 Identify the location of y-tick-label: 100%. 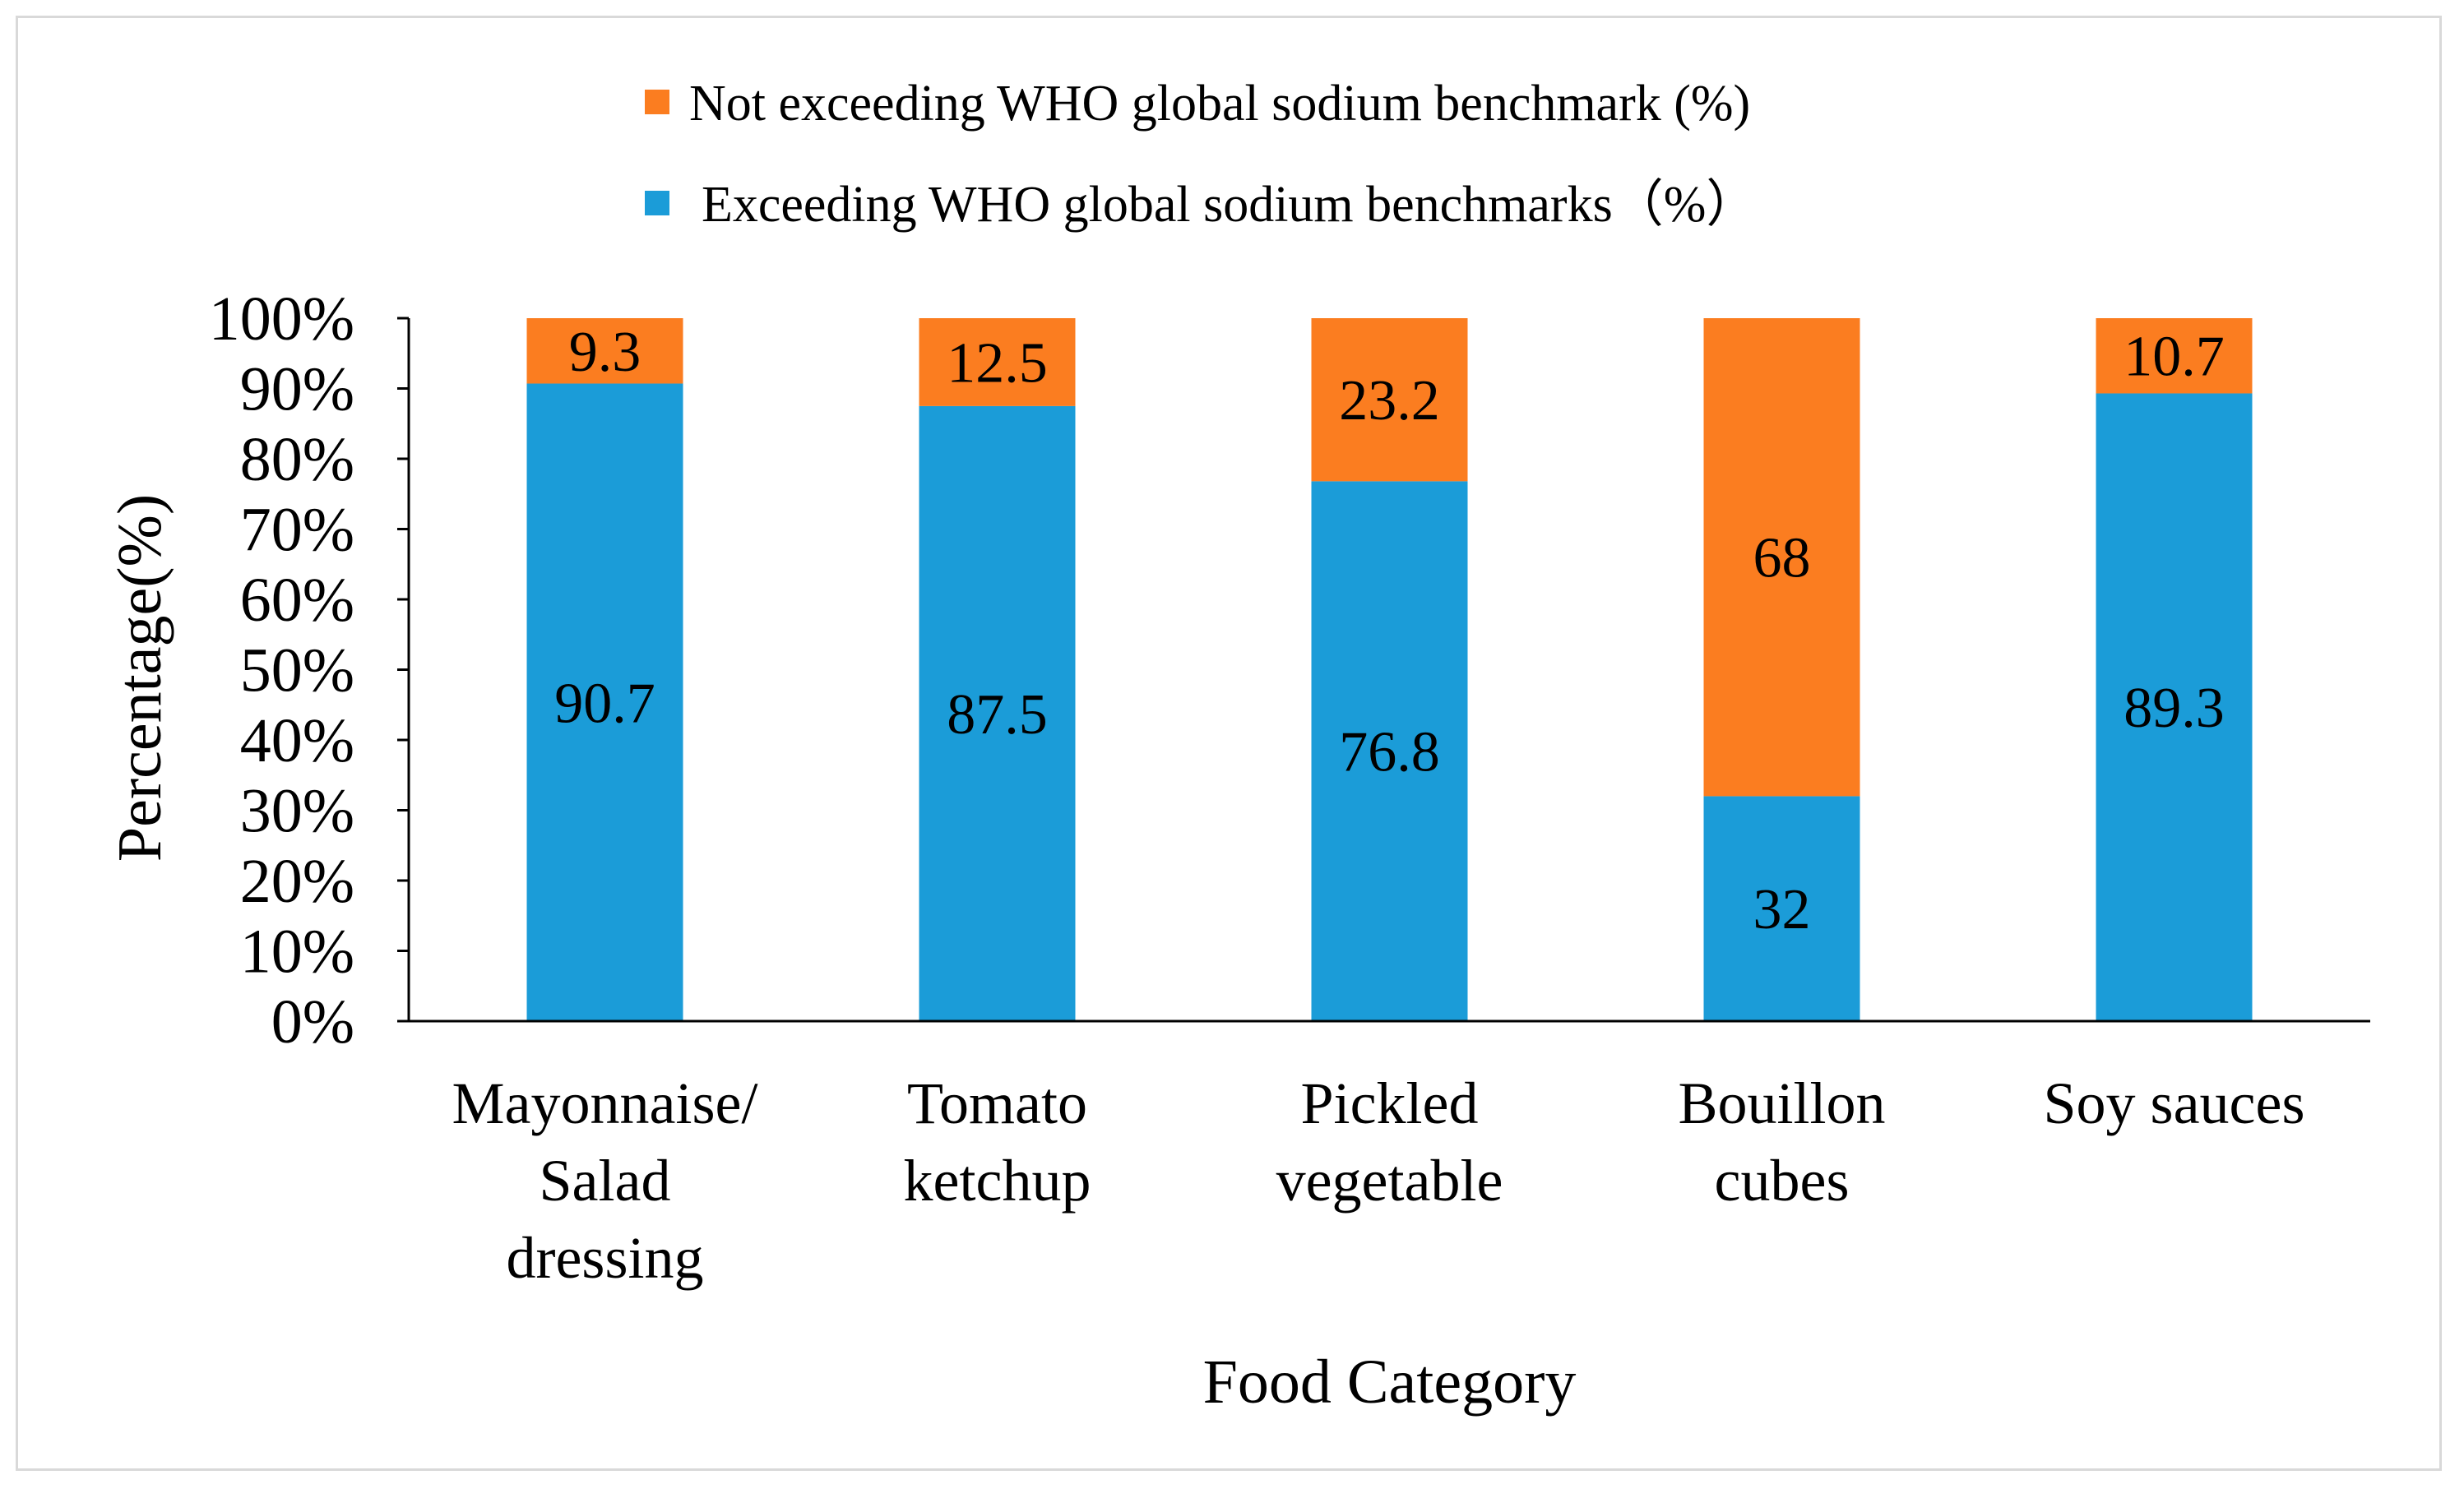
(281, 319).